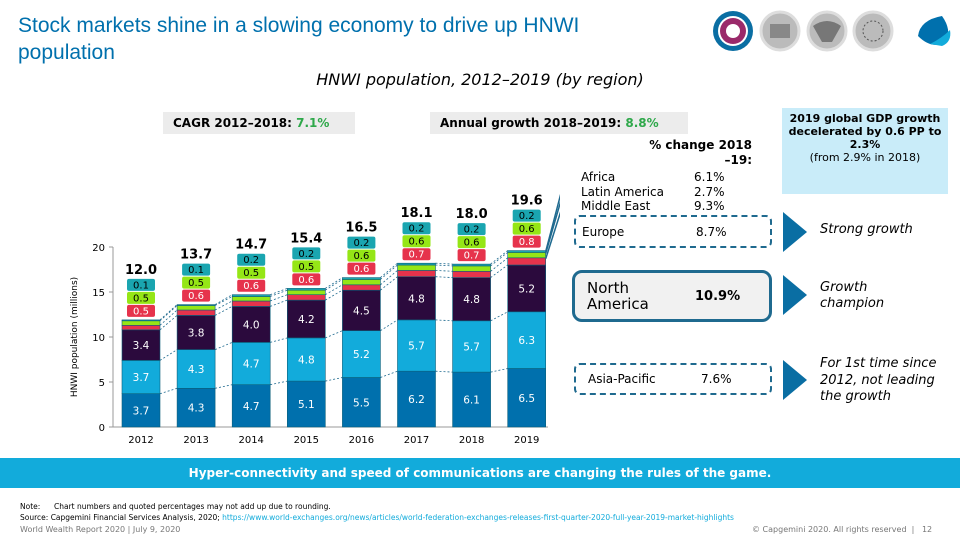 The height and width of the screenshot is (540, 960). Describe the element at coordinates (141, 270) in the screenshot. I see `total-label: 12.0` at that location.